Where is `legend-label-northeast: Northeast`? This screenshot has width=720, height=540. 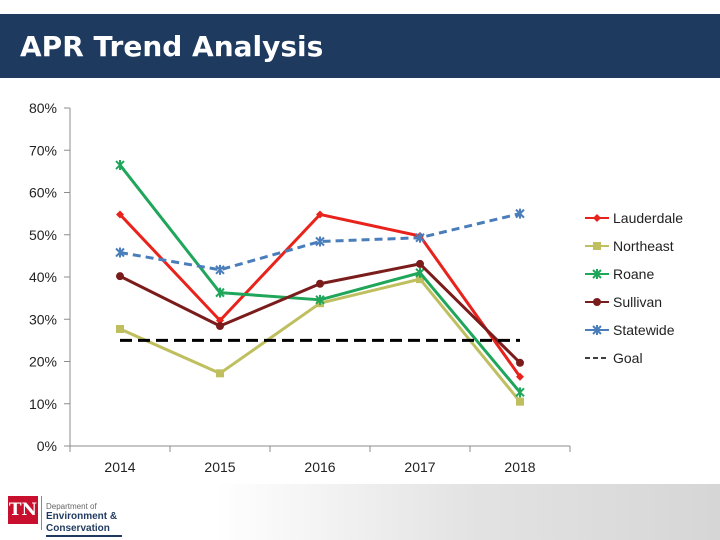 legend-label-northeast: Northeast is located at coordinates (643, 246).